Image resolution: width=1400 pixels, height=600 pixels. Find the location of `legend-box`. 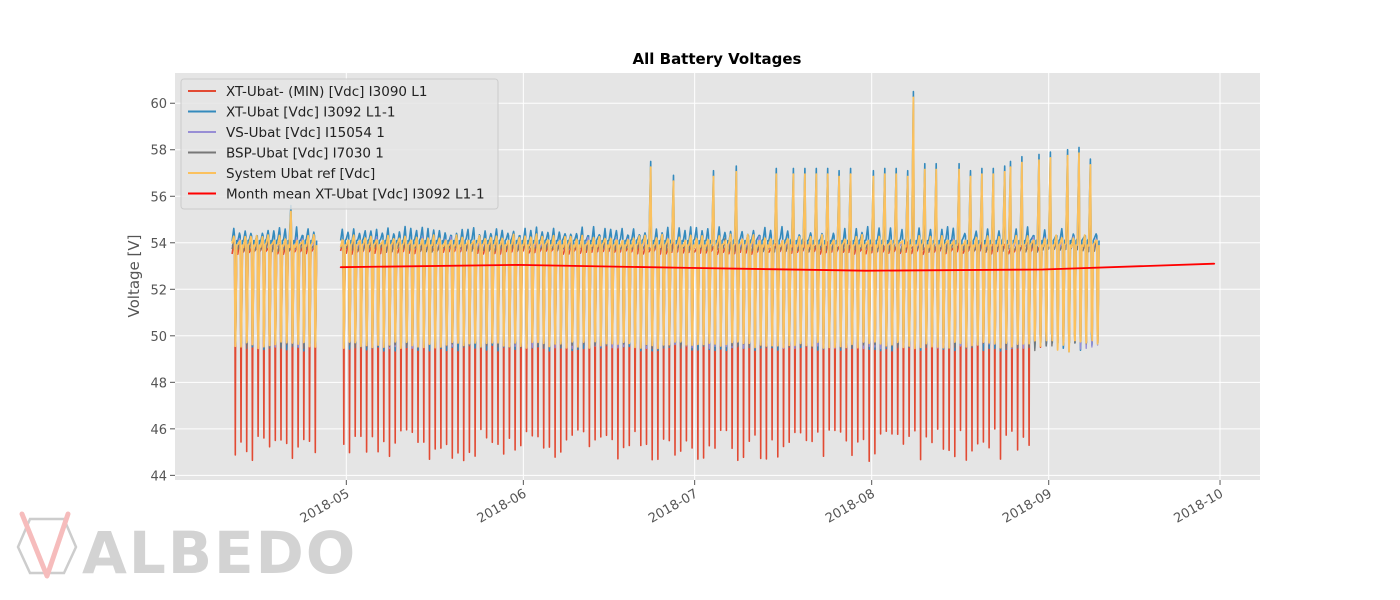

legend-box is located at coordinates (339, 144).